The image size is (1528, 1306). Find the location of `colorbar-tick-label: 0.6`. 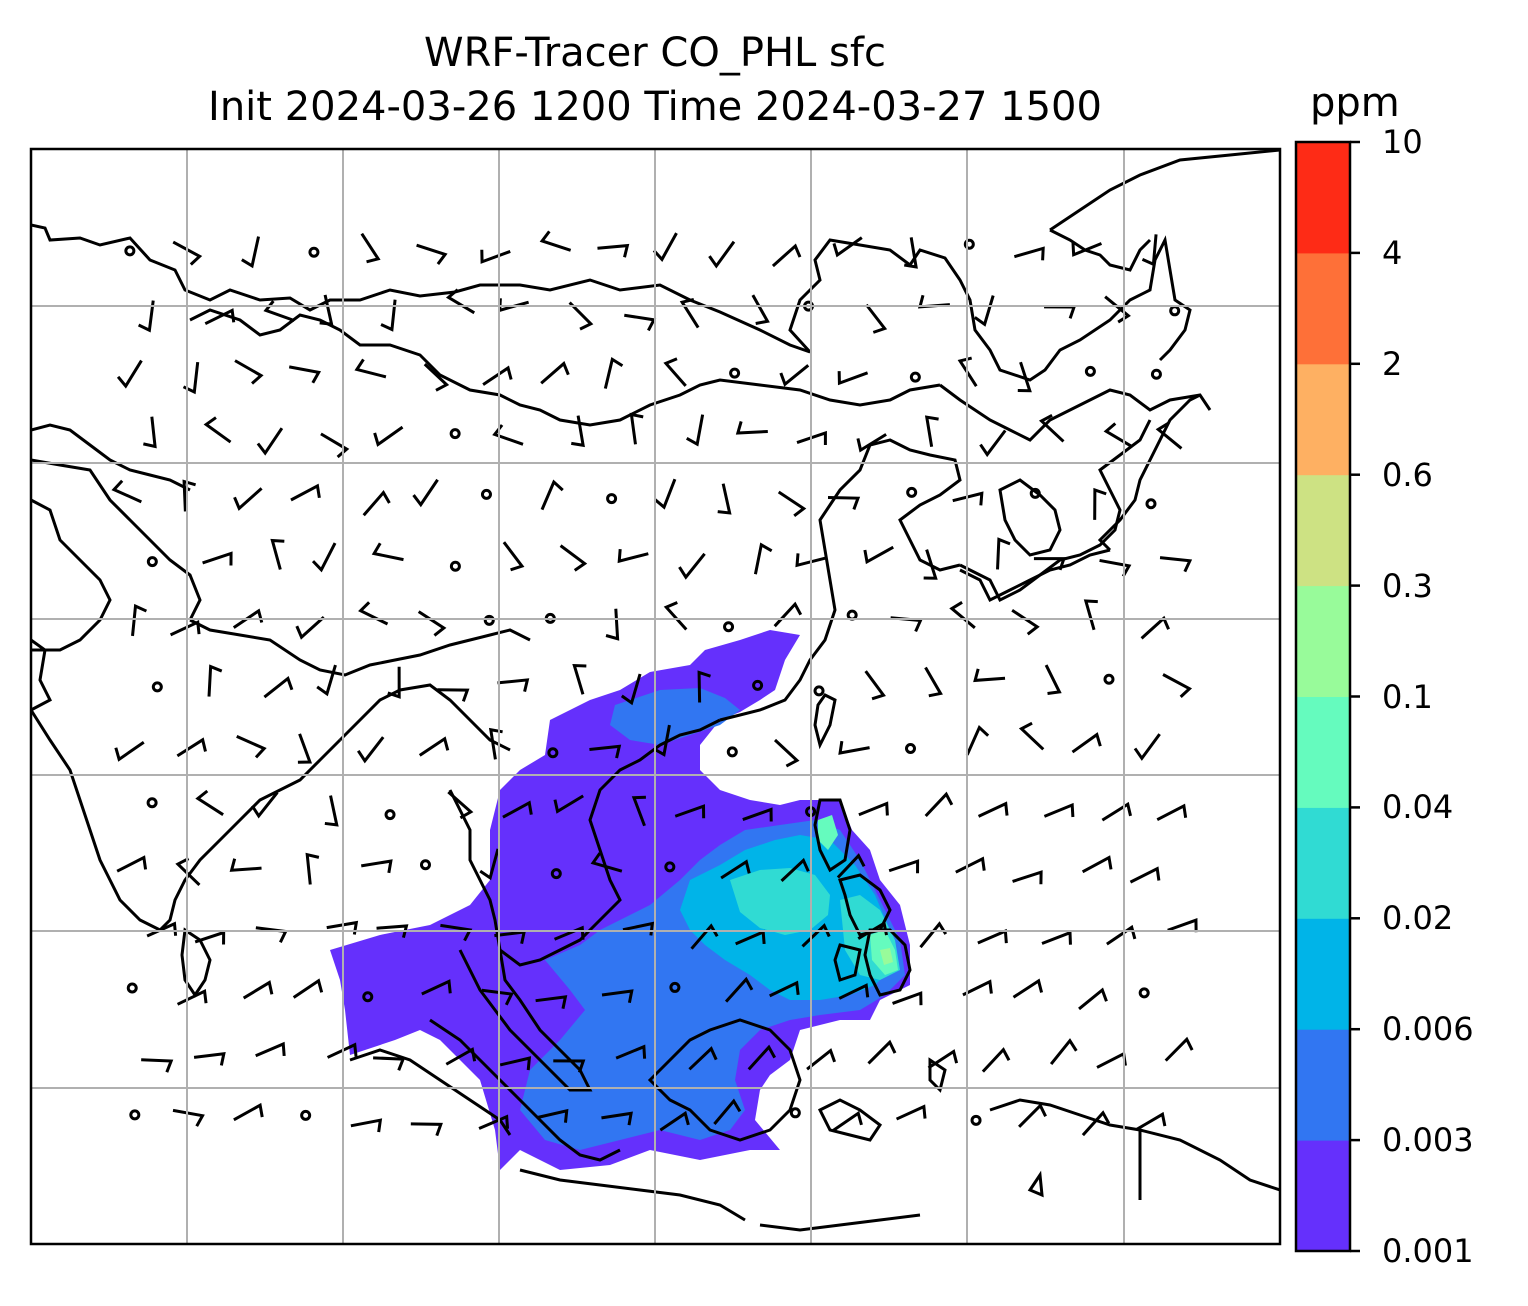

colorbar-tick-label: 0.6 is located at coordinates (1407, 474).